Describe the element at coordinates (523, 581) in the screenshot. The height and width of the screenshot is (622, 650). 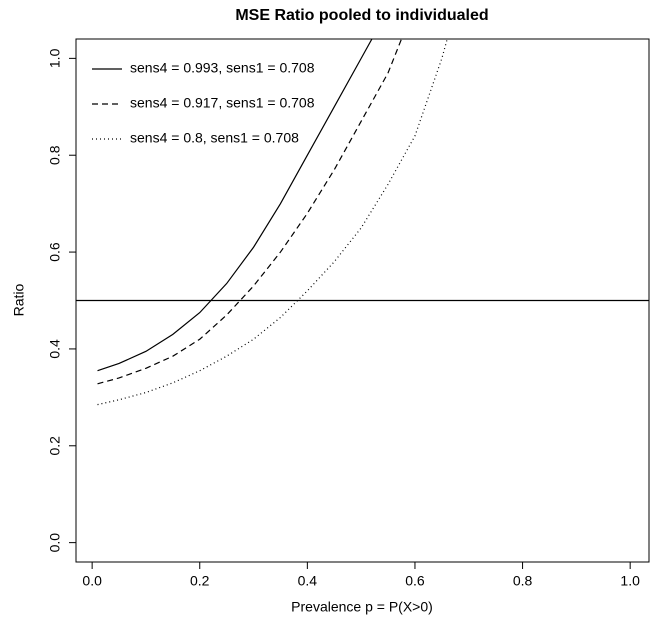
I see `x-tick-label: 0.8` at that location.